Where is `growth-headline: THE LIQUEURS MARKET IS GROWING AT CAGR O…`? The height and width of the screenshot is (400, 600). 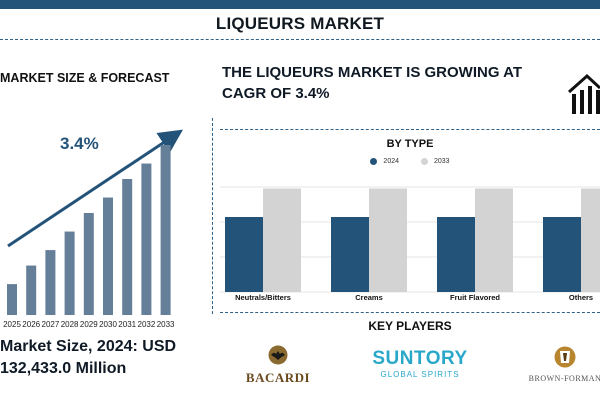 growth-headline: THE LIQUEURS MARKET IS GROWING AT CAGR O… is located at coordinates (372, 83).